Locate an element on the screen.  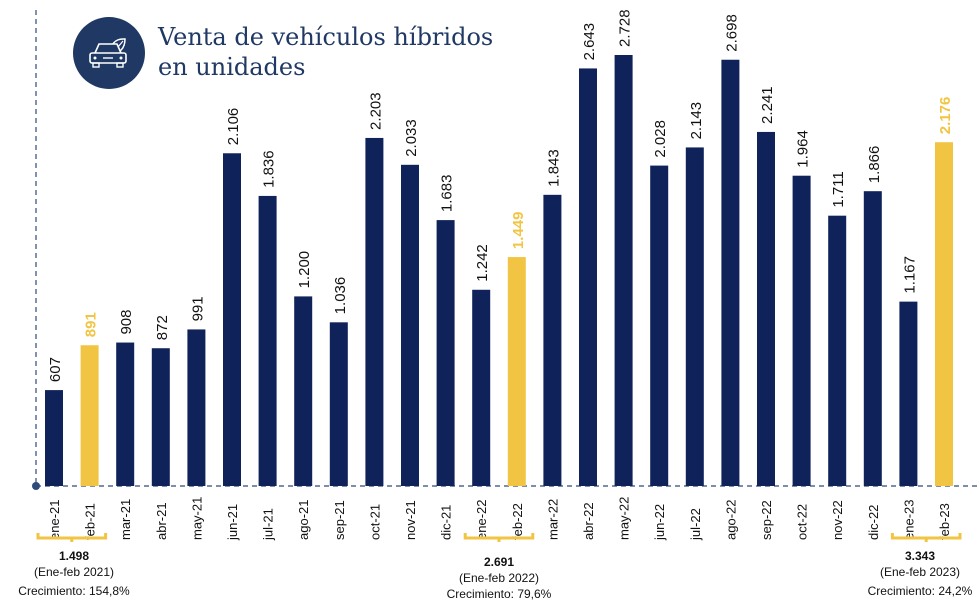
tick-label-oct-22: oct-22 is located at coordinates (802, 522).